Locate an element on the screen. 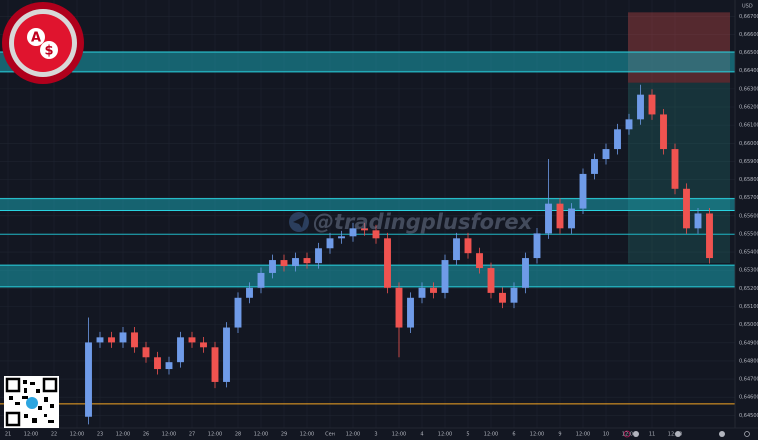  y-tick-label: 0,66100 is located at coordinates (748, 126).